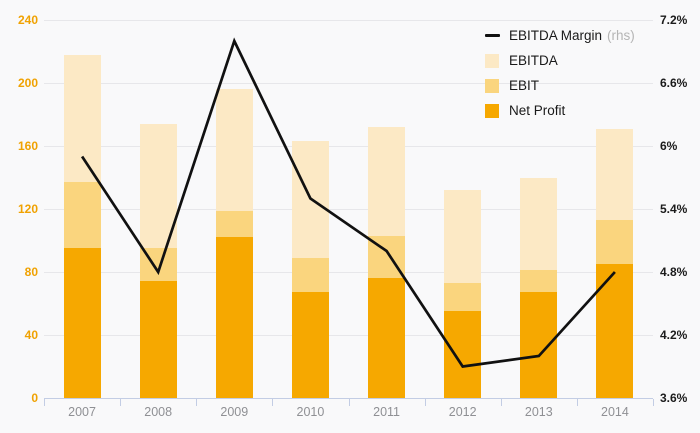 This screenshot has height=433, width=700. I want to click on line-marker-icon, so click(492, 35).